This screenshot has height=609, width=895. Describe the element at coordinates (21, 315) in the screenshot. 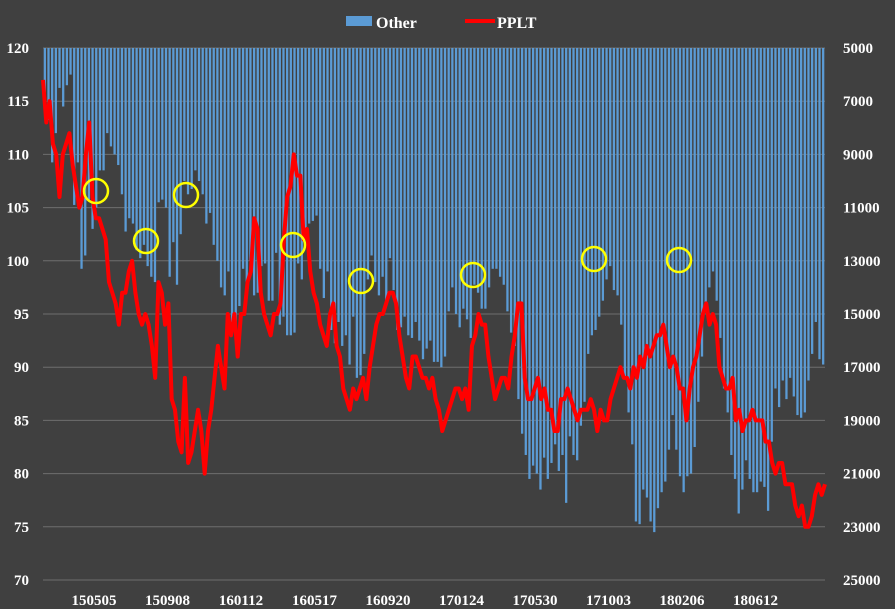

I see `left-tick-label: 95` at that location.